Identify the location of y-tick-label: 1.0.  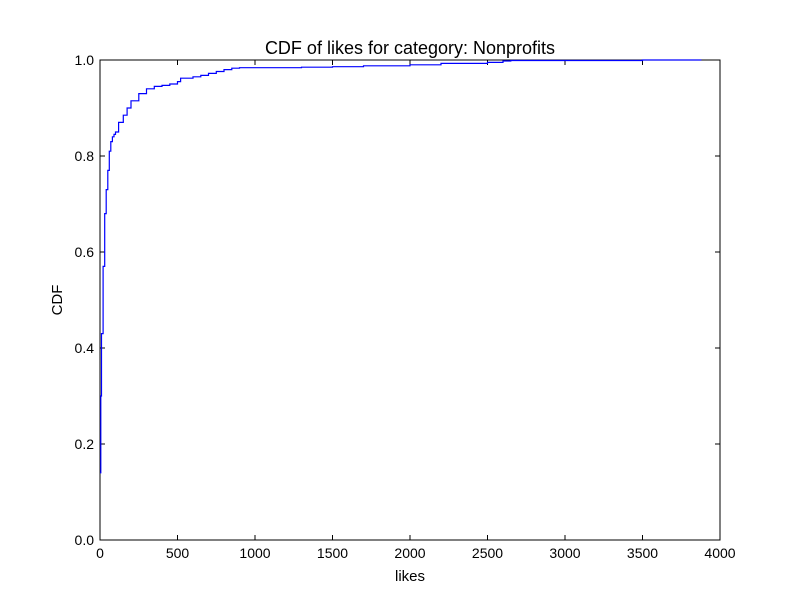
(85, 60).